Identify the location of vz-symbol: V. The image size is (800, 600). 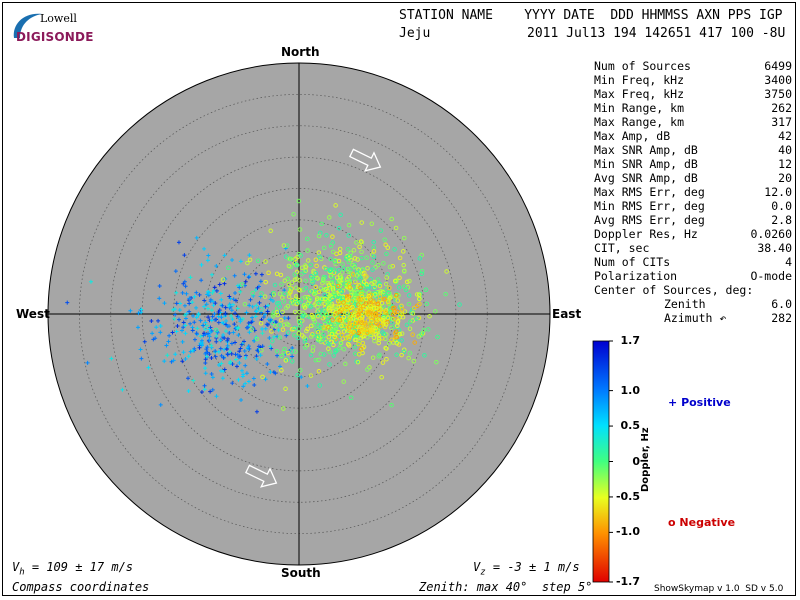
(477, 567).